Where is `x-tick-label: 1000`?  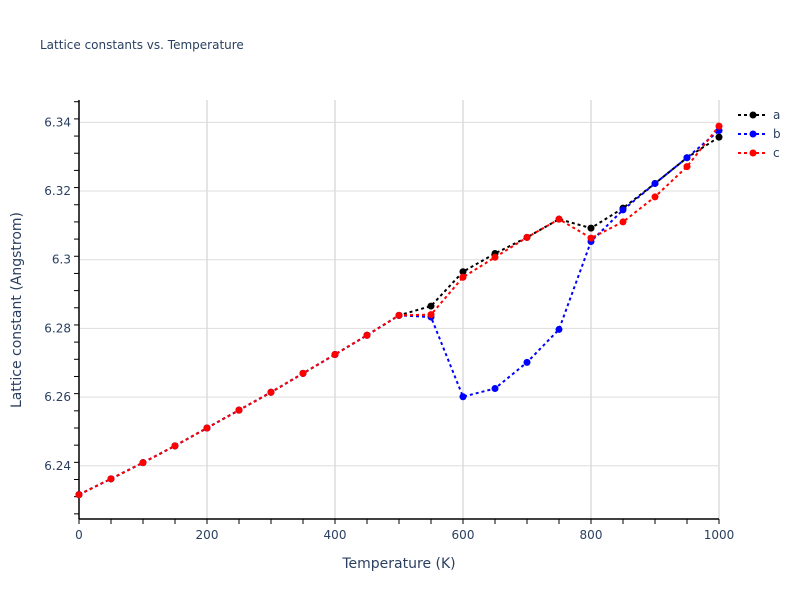 x-tick-label: 1000 is located at coordinates (719, 535).